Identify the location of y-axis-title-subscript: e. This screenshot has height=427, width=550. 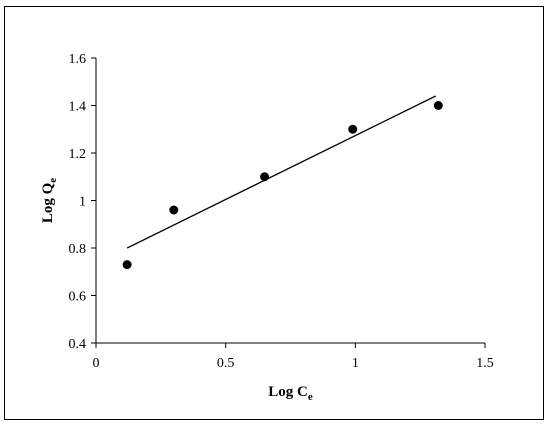
(53, 180).